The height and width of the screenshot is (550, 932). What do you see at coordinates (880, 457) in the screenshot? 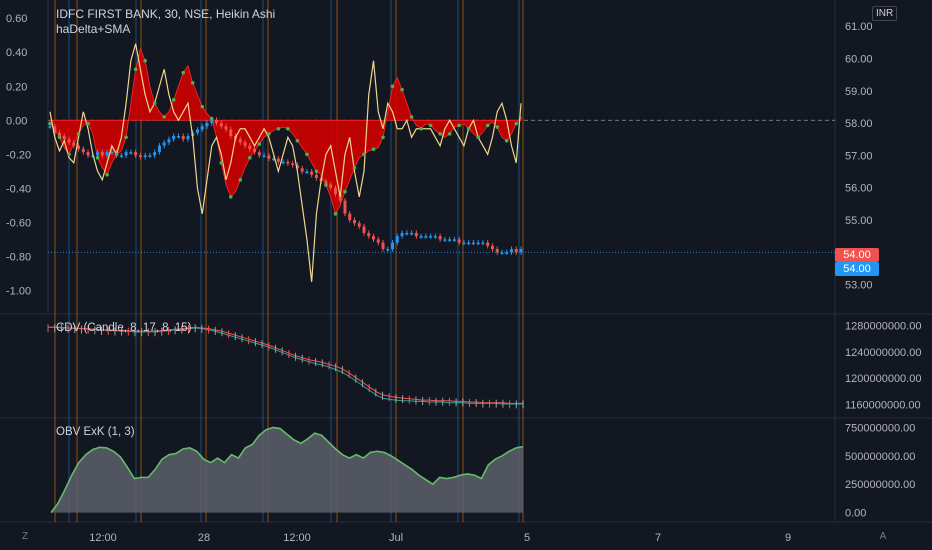
I see `obv-axis-tick: 500000000.00` at bounding box center [880, 457].